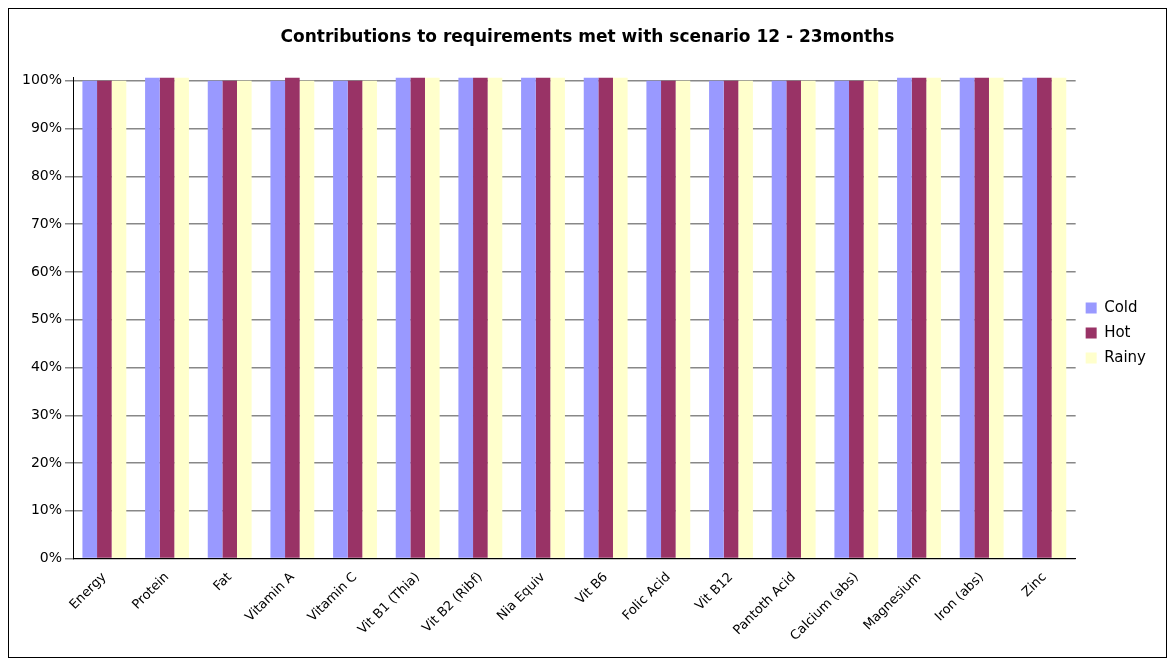  Describe the element at coordinates (51, 557) in the screenshot. I see `y-tick-label: 0%` at that location.